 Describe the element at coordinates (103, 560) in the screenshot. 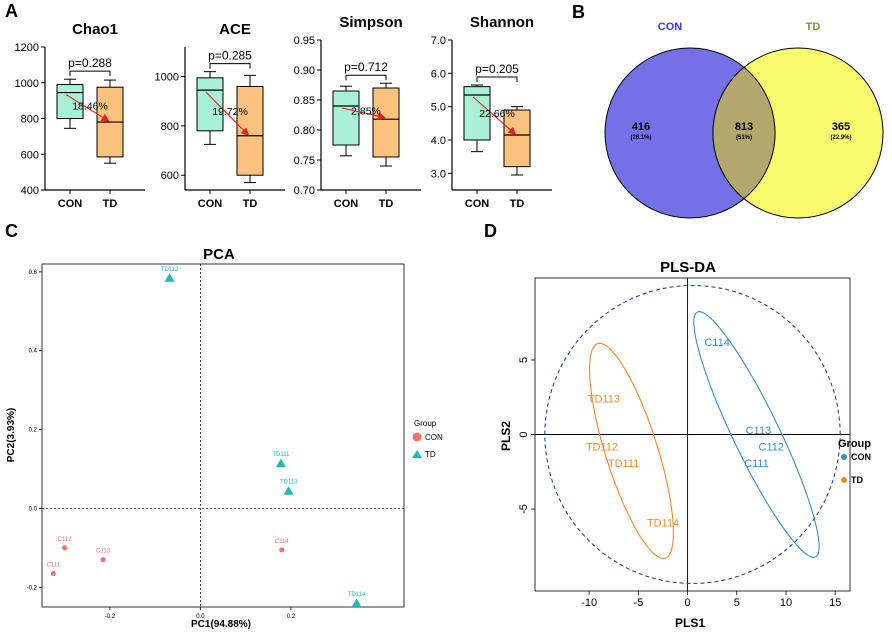

I see `pca-point-c113` at that location.